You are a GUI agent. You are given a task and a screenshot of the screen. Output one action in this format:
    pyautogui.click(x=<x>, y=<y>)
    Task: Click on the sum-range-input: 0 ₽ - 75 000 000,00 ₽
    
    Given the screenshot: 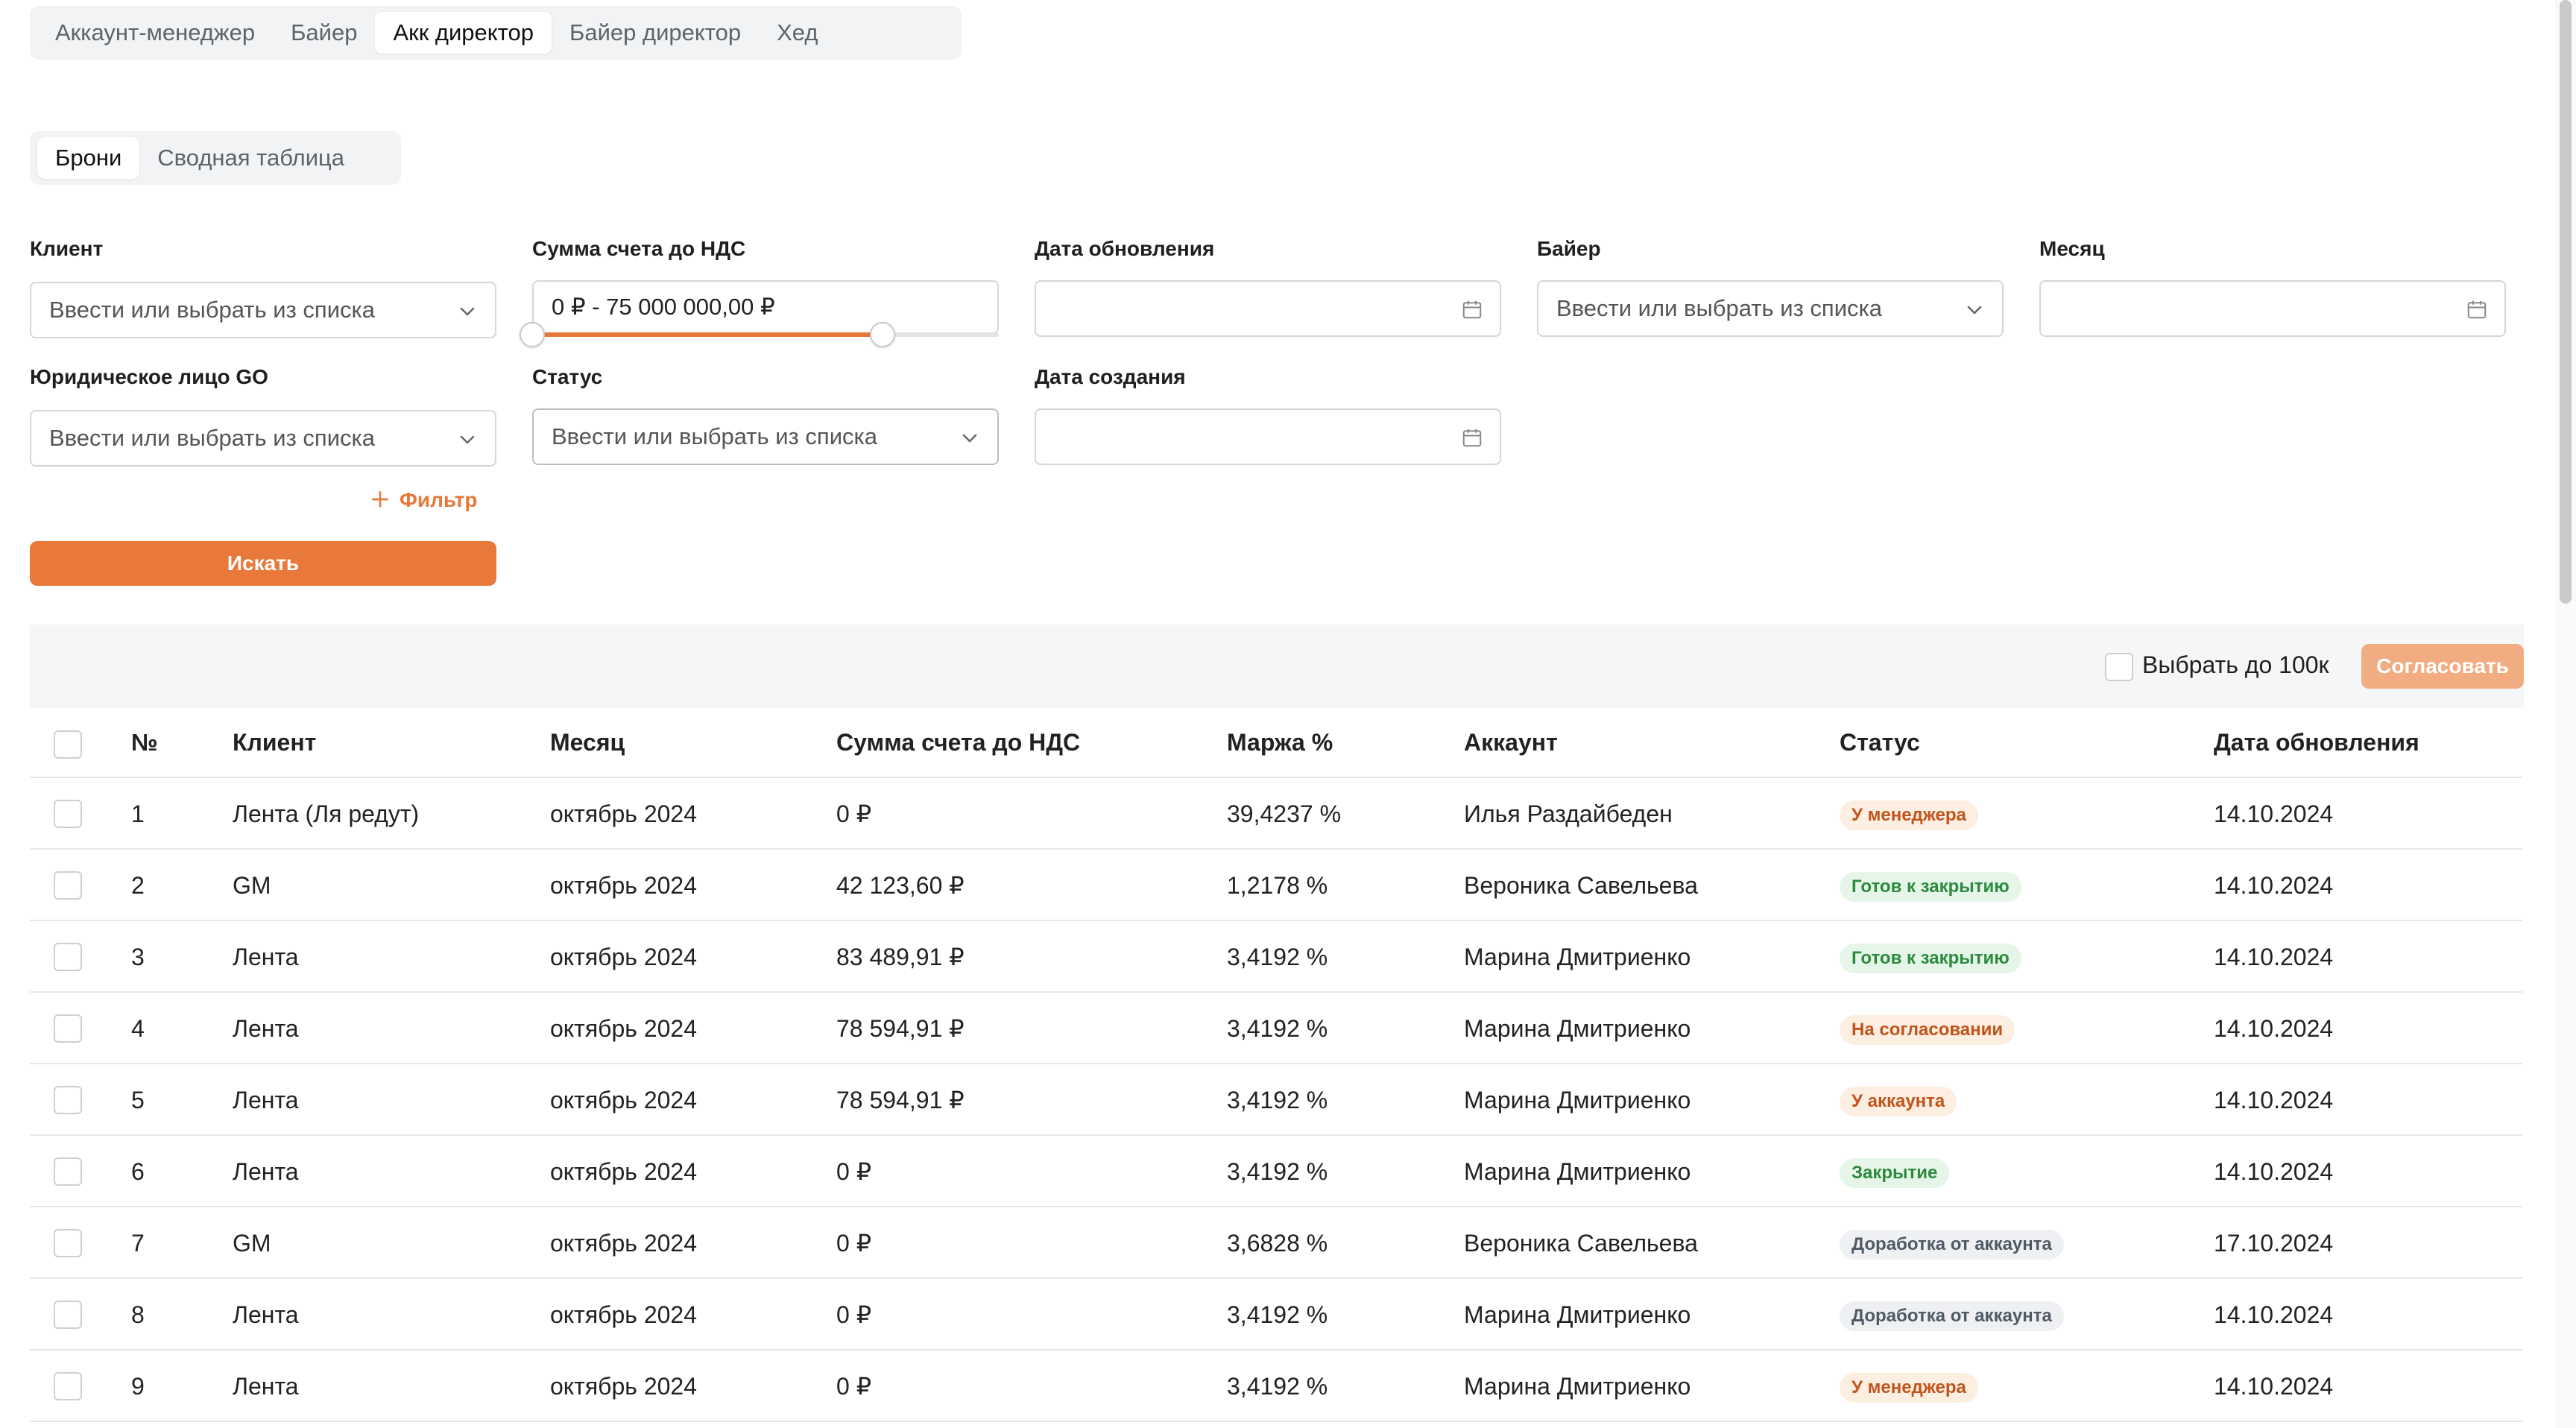 What is the action you would take?
    pyautogui.click(x=765, y=307)
    